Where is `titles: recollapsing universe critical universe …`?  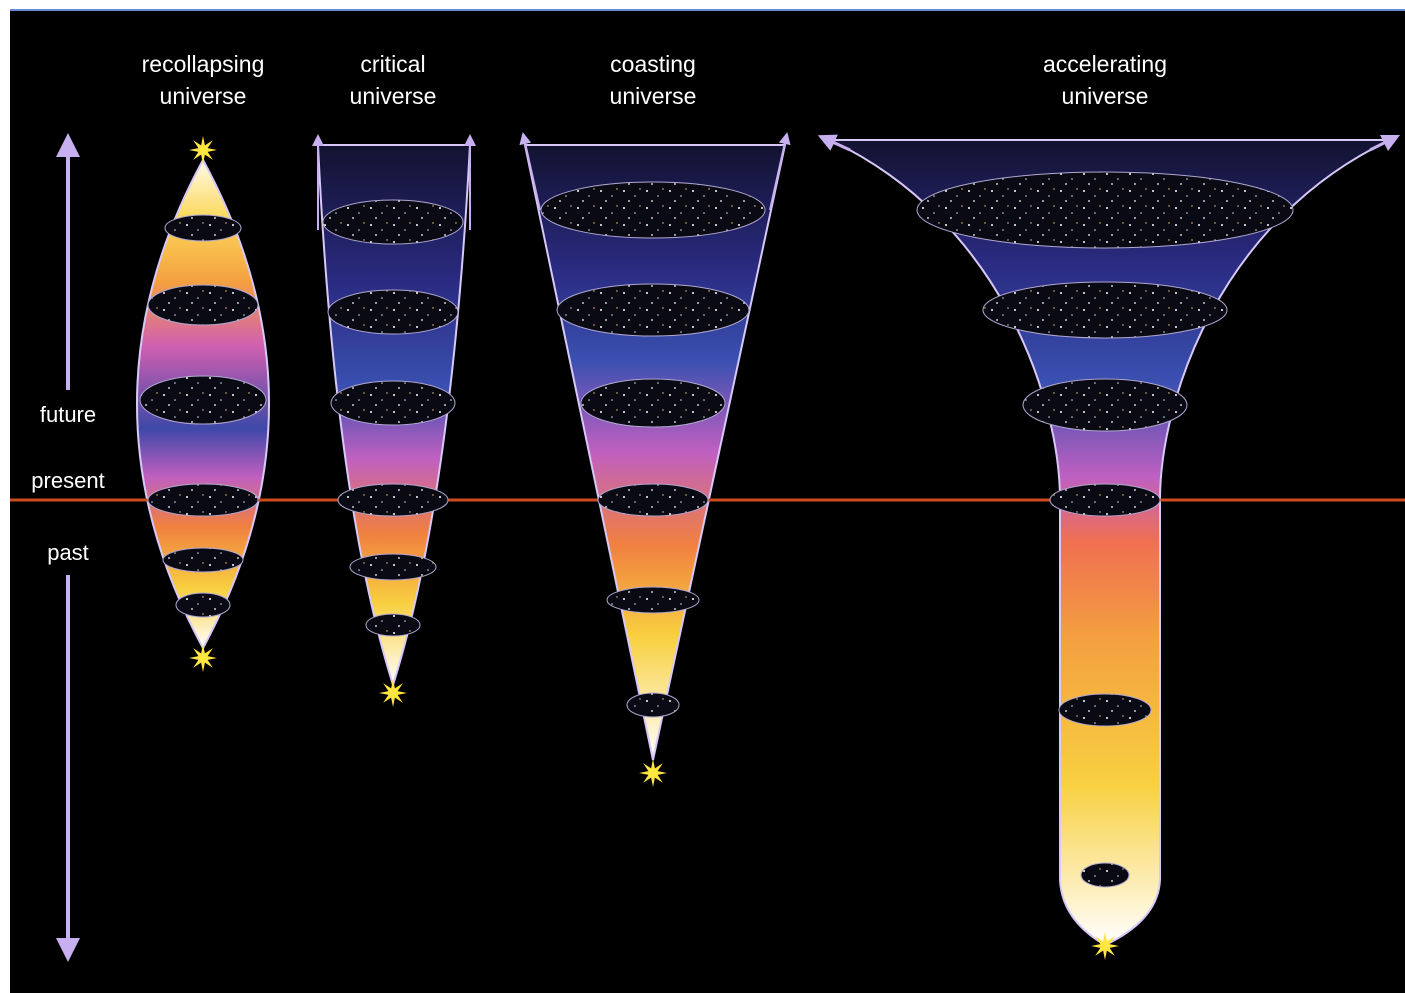 titles: recollapsing universe critical universe … is located at coordinates (654, 80).